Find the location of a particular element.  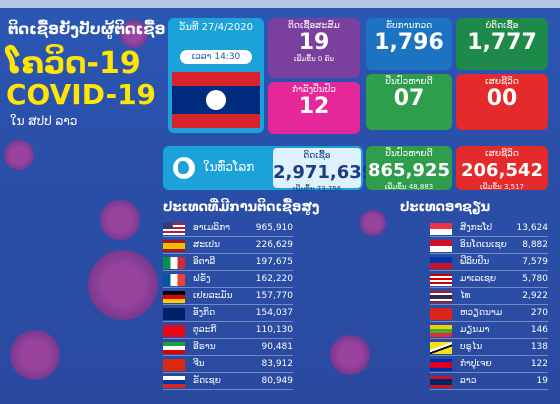

world-cases-label: ຕິດເຊື້ອ is located at coordinates (317, 156).